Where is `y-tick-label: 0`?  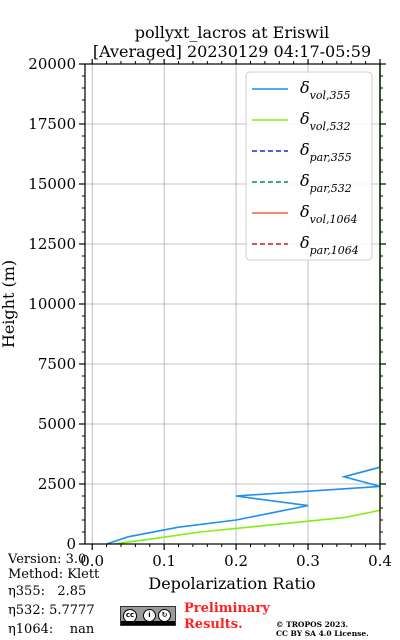 y-tick-label: 0 is located at coordinates (71, 544).